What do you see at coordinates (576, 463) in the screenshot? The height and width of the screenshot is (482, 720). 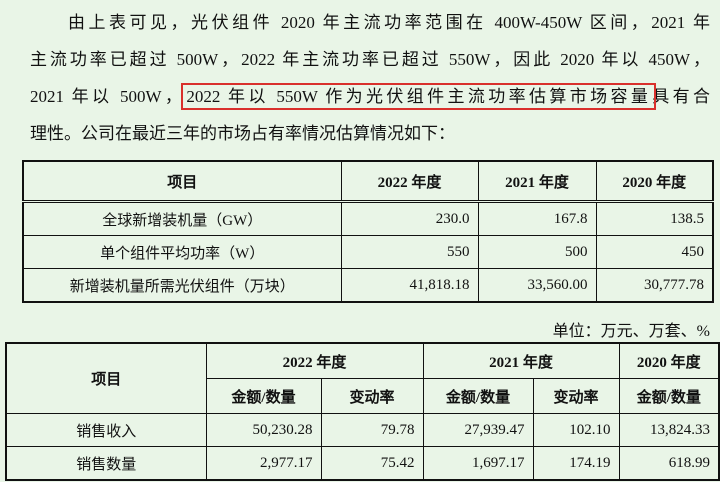 I see `cell: 174.19` at bounding box center [576, 463].